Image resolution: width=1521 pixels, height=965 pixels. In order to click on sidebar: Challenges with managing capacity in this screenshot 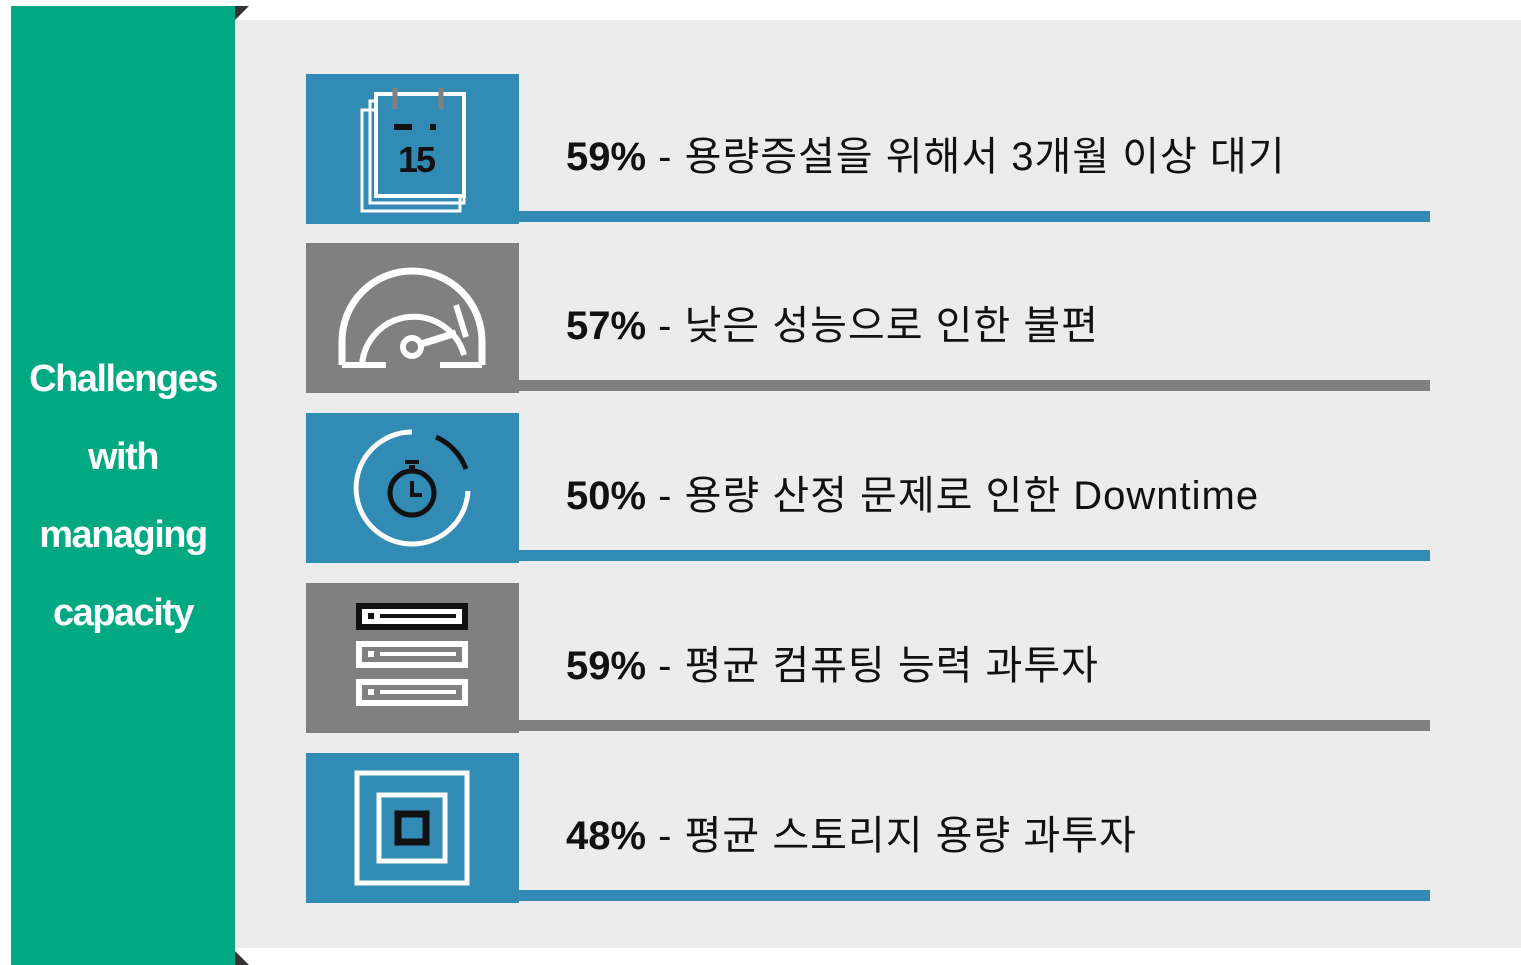, I will do `click(123, 485)`.